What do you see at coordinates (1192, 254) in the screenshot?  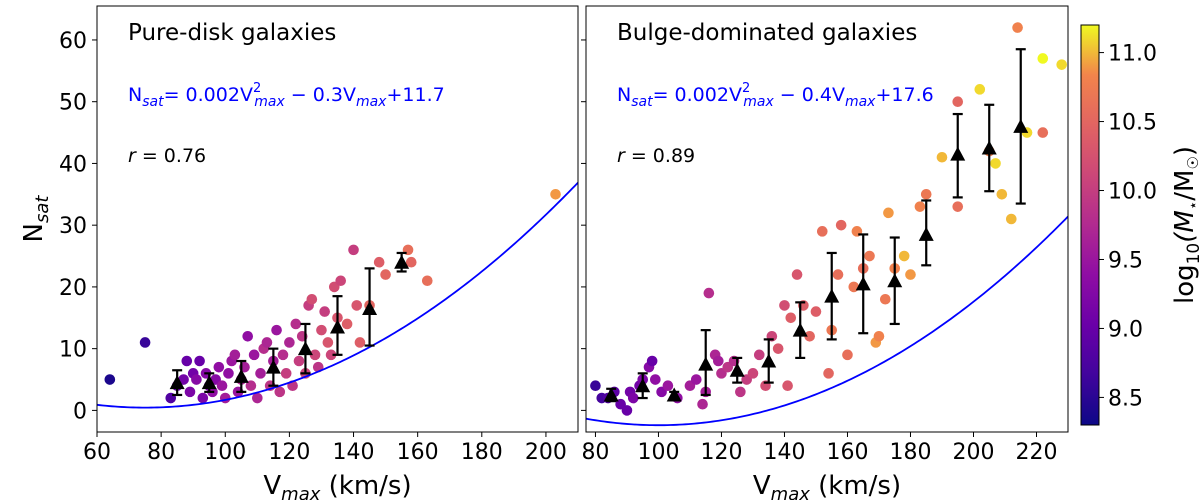 I see `cb-label-sub: 10` at bounding box center [1192, 254].